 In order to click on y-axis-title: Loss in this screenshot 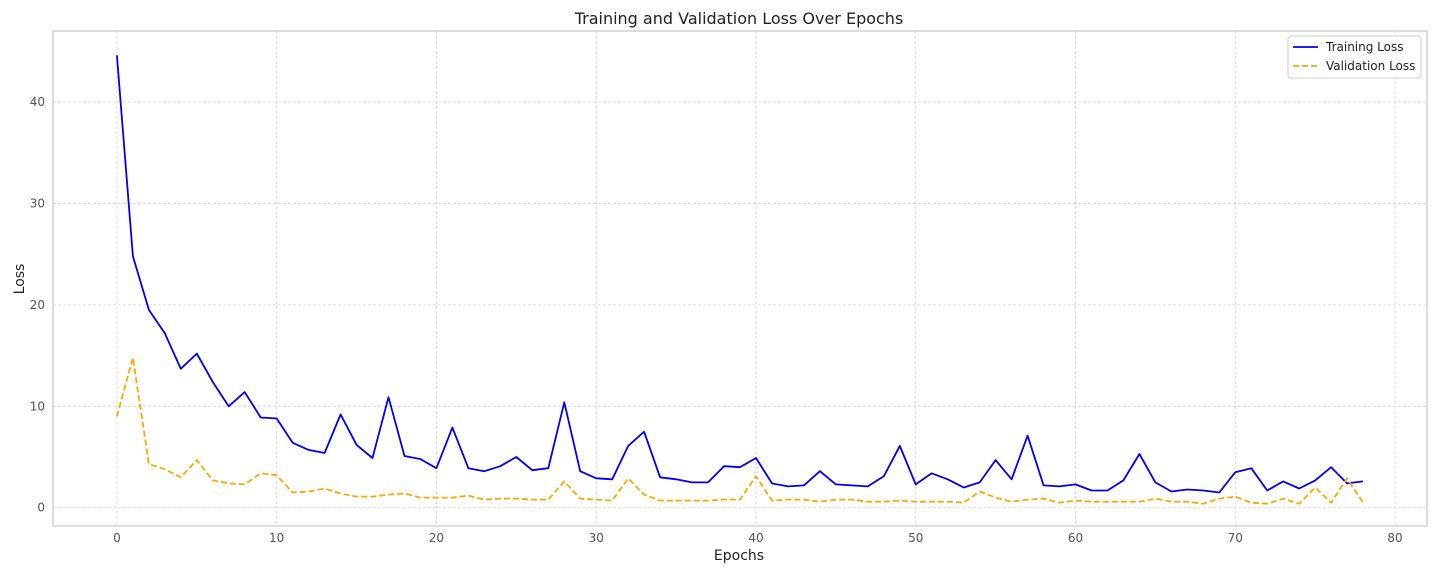, I will do `click(20, 279)`.